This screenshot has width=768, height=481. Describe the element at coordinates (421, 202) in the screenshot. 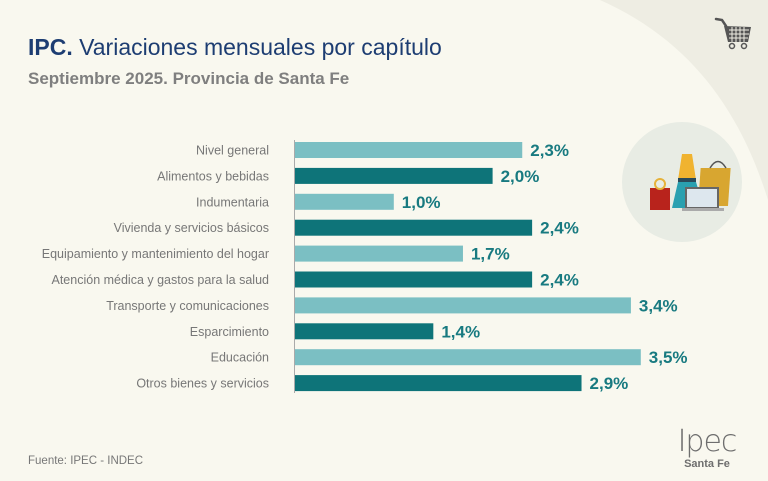

I see `value-label: 1,0%` at that location.